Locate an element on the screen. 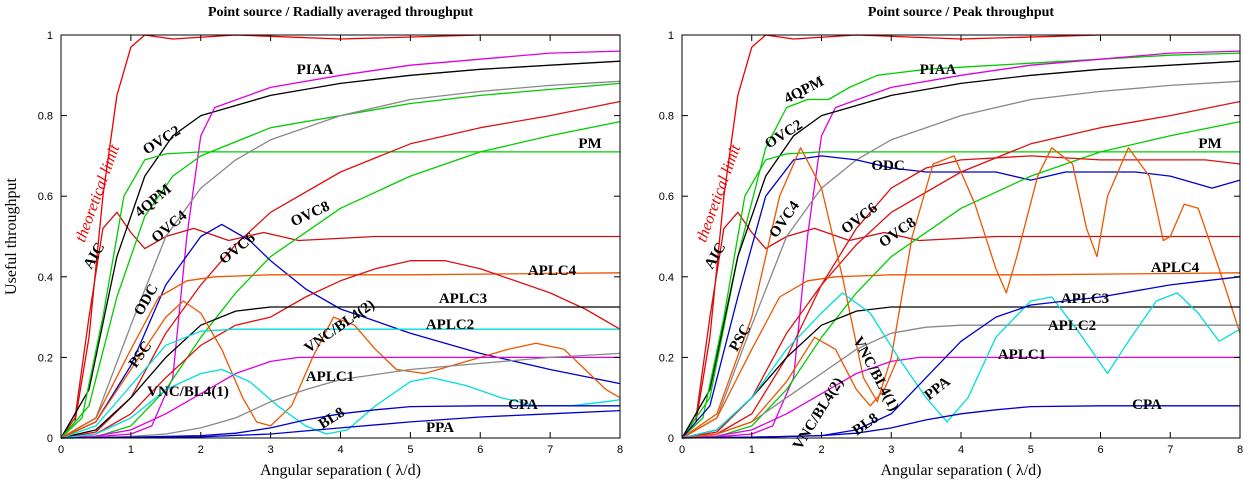 The image size is (1251, 489). curve-label-pm: PM is located at coordinates (1209, 144).